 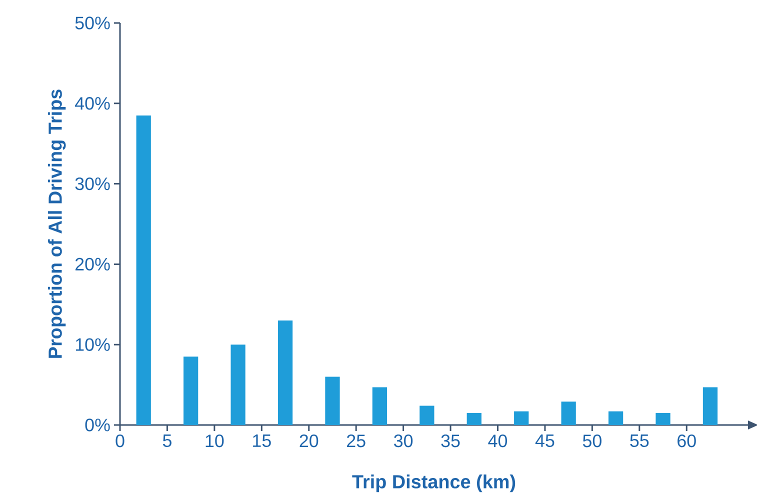 What do you see at coordinates (262, 441) in the screenshot?
I see `x-tick-label: 15` at bounding box center [262, 441].